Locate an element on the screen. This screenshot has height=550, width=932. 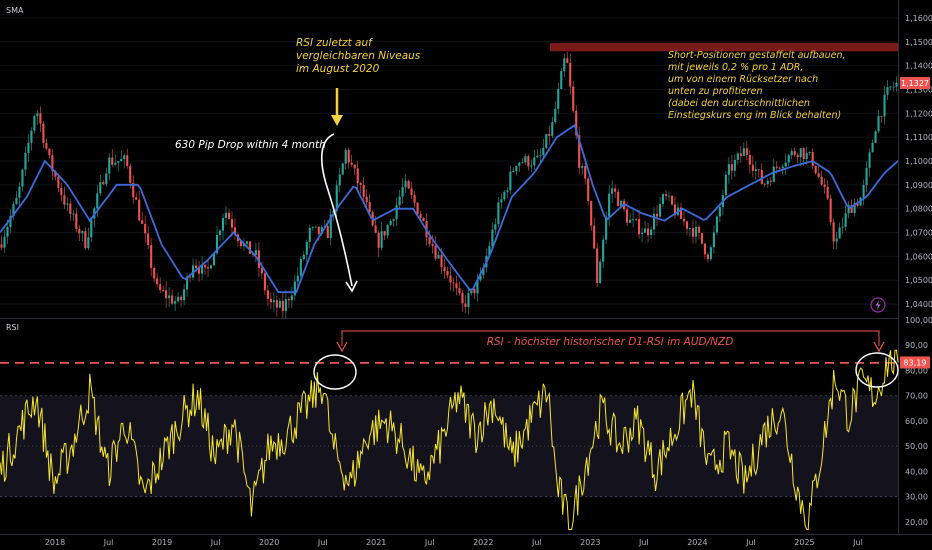
rsi-highlight-circle-2025 is located at coordinates (877, 370).